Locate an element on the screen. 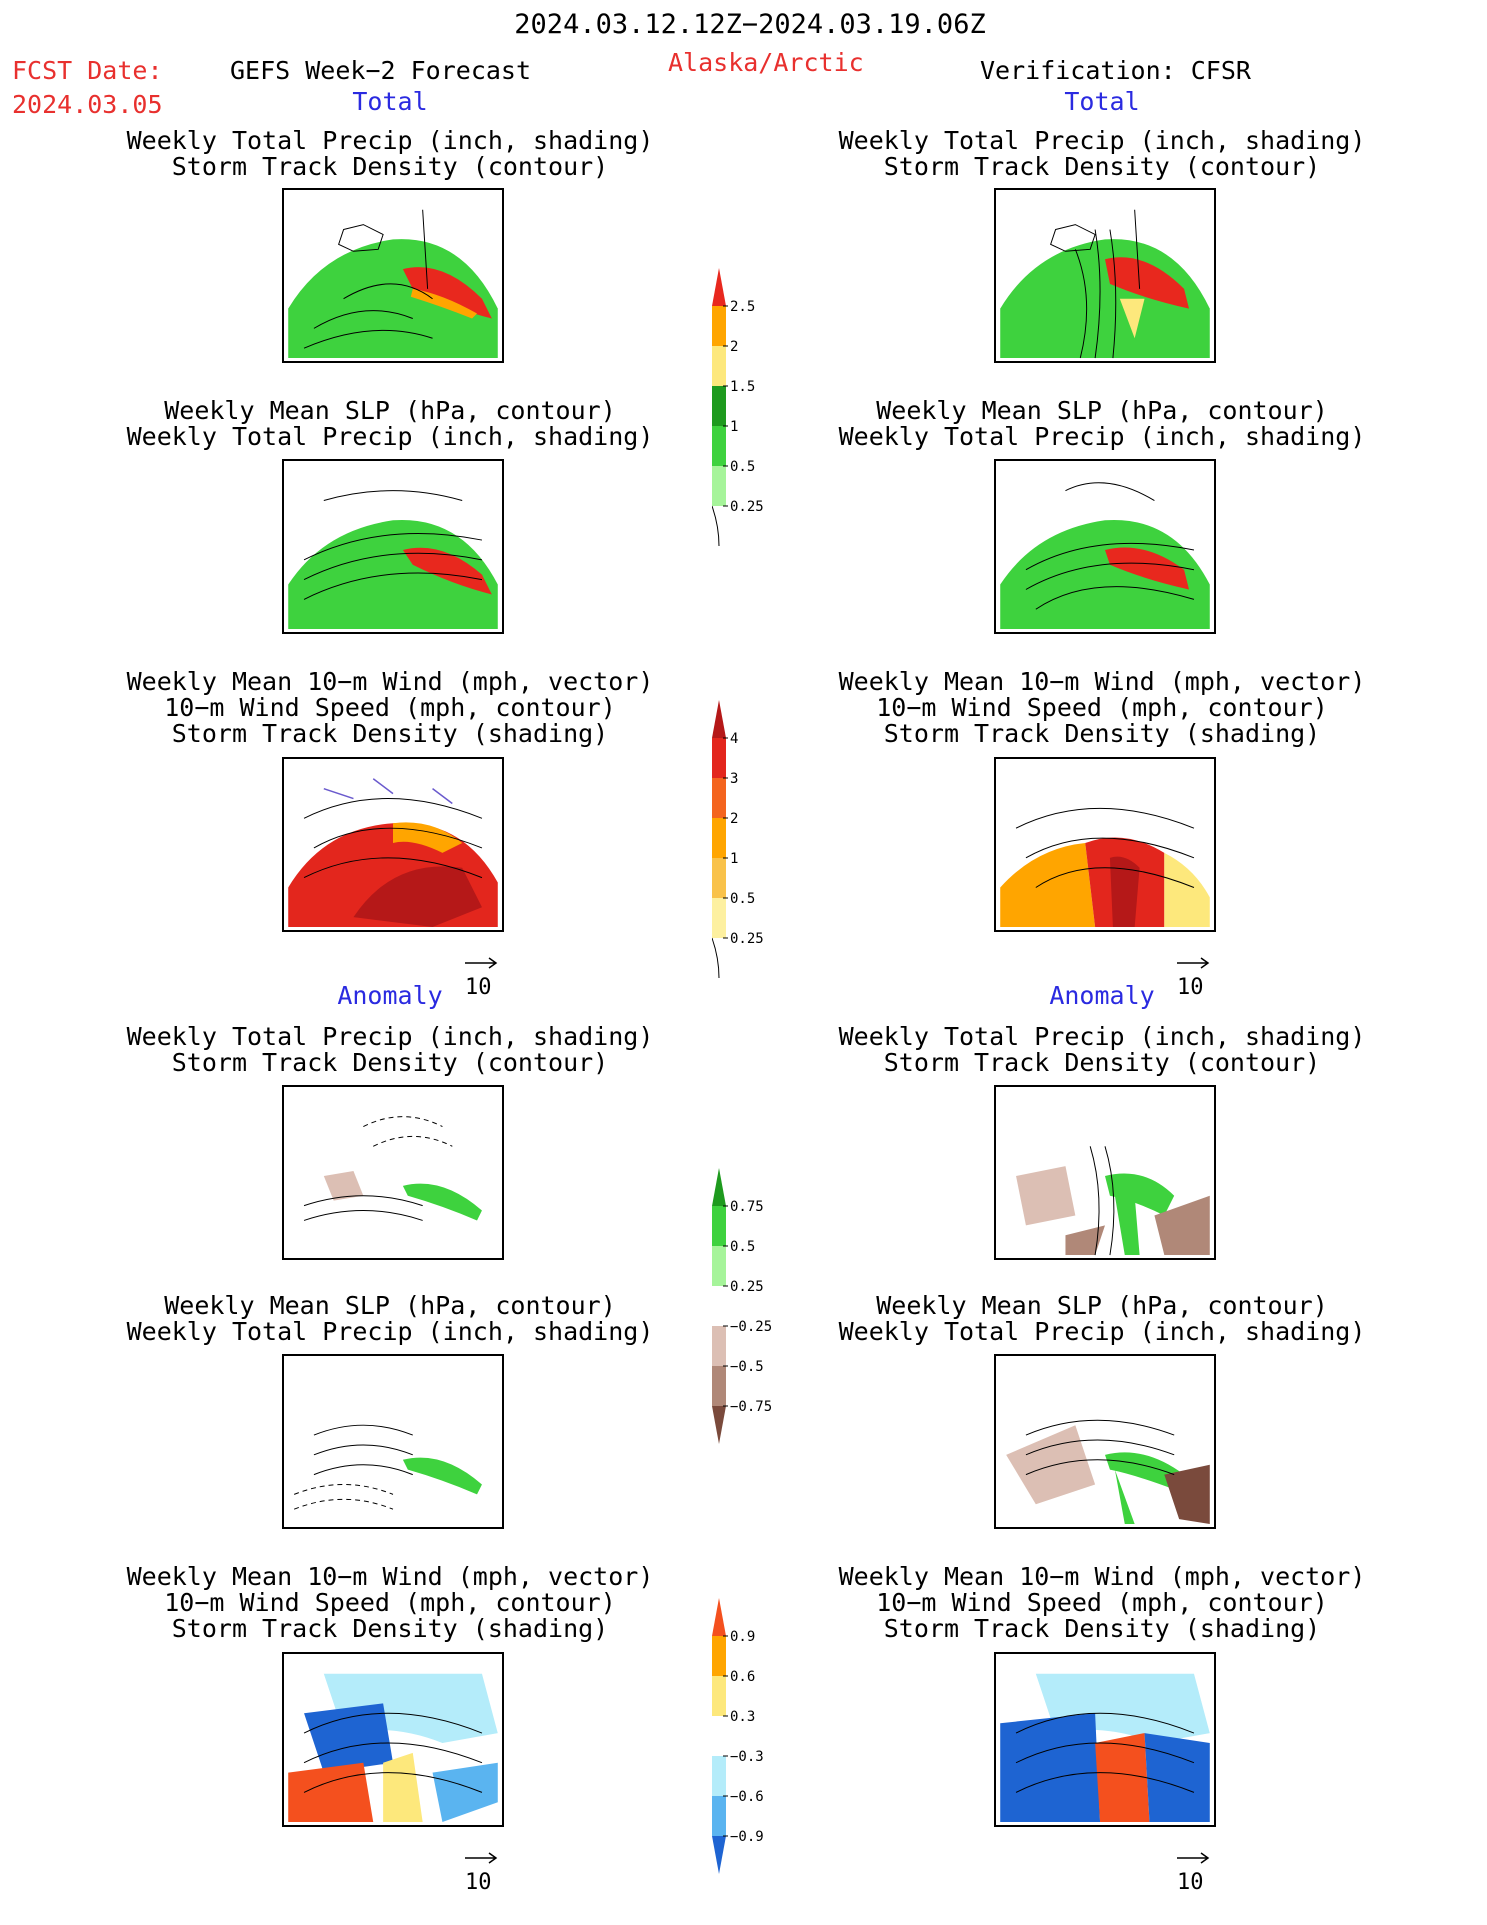  title-anom-wind-left-3: Storm Track Density (shading) is located at coordinates (390, 1628).